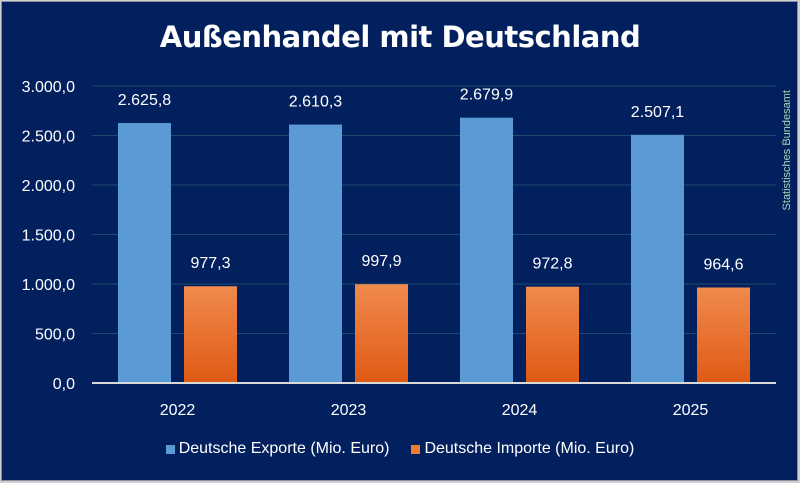 The image size is (800, 483). Describe the element at coordinates (416, 449) in the screenshot. I see `legend-swatch-imports` at that location.